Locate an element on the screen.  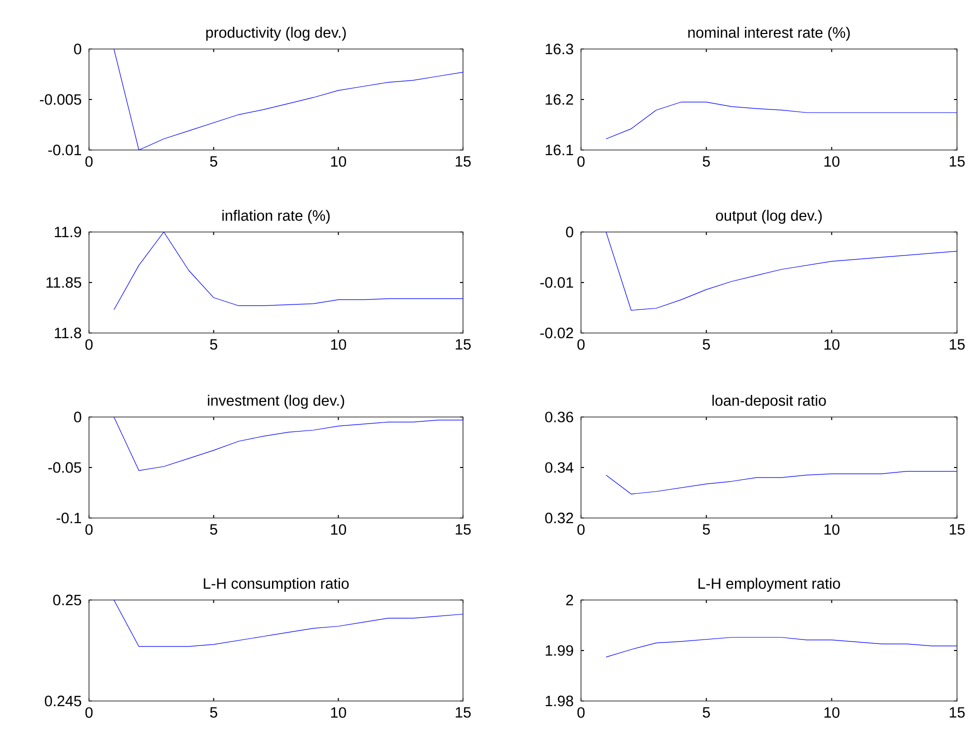
y-tick-label: 0.245 is located at coordinates (63, 701).